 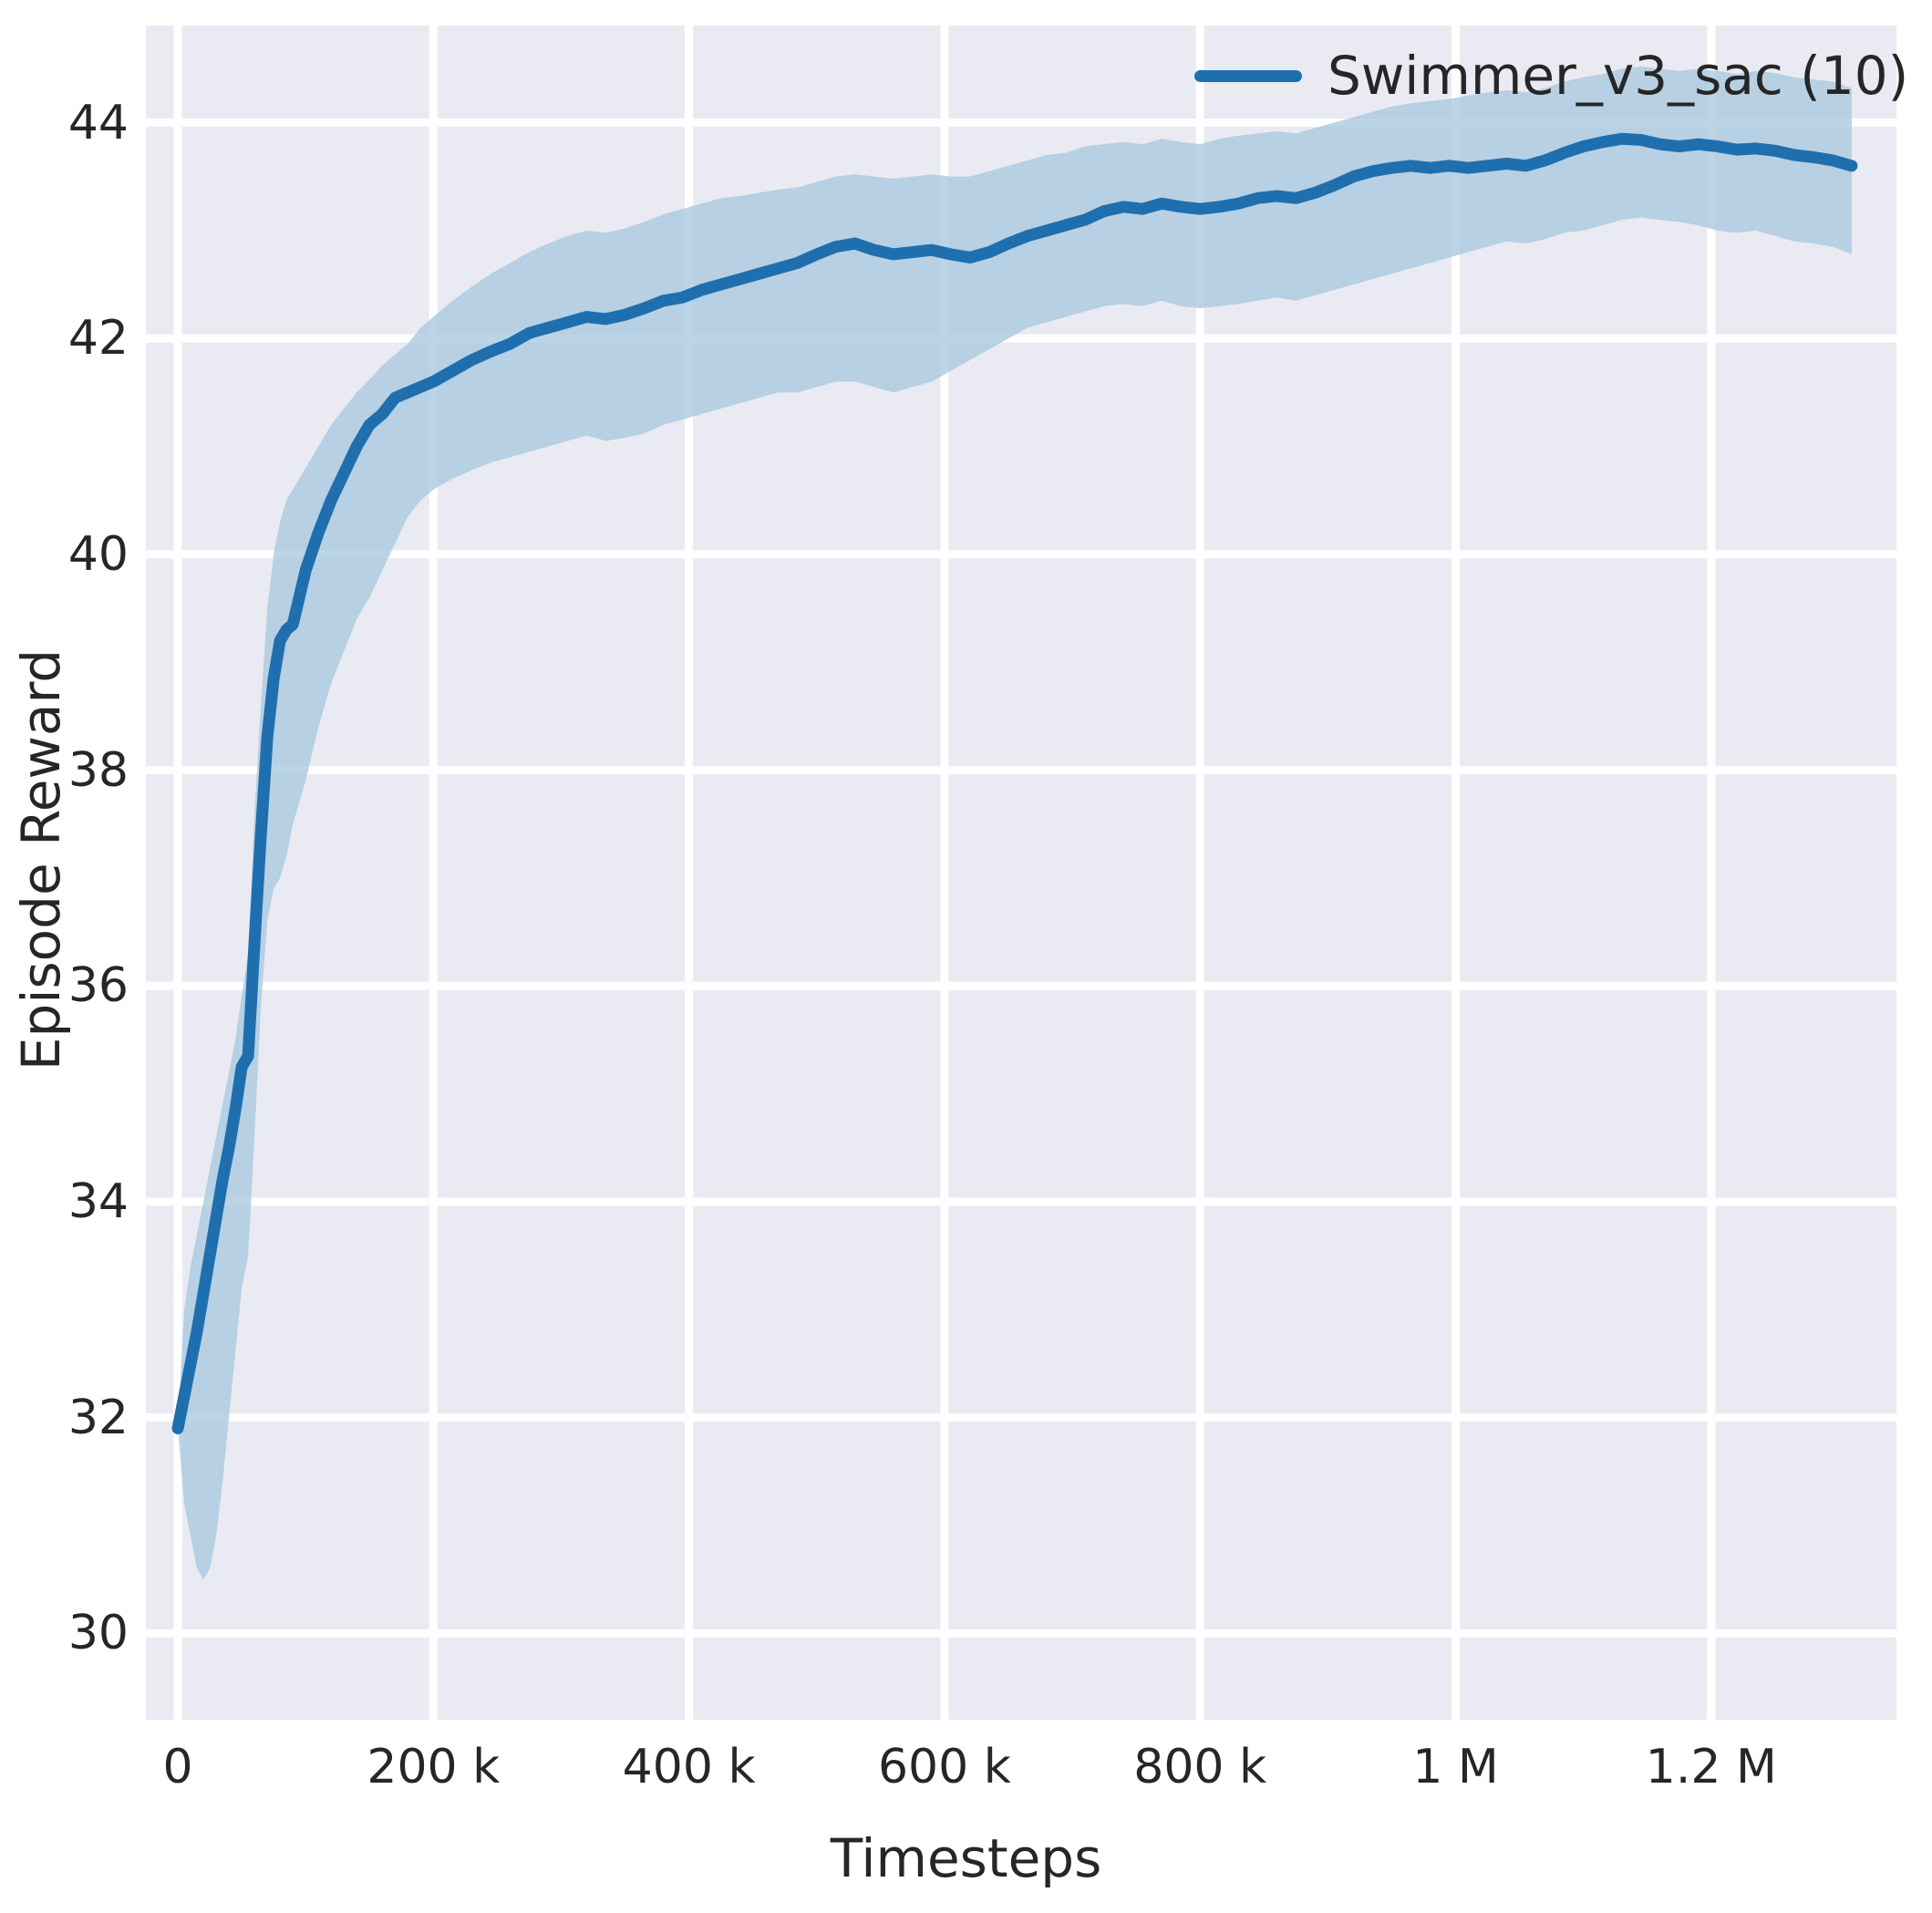 I want to click on x-tick-label: 600 k, so click(x=944, y=1767).